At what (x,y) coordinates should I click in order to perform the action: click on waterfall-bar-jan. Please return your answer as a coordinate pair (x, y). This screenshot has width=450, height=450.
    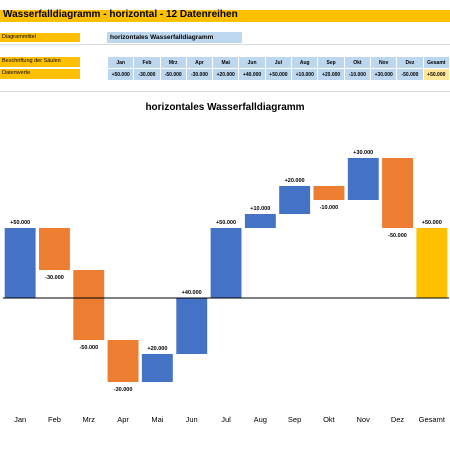
    Looking at the image, I should click on (20, 263).